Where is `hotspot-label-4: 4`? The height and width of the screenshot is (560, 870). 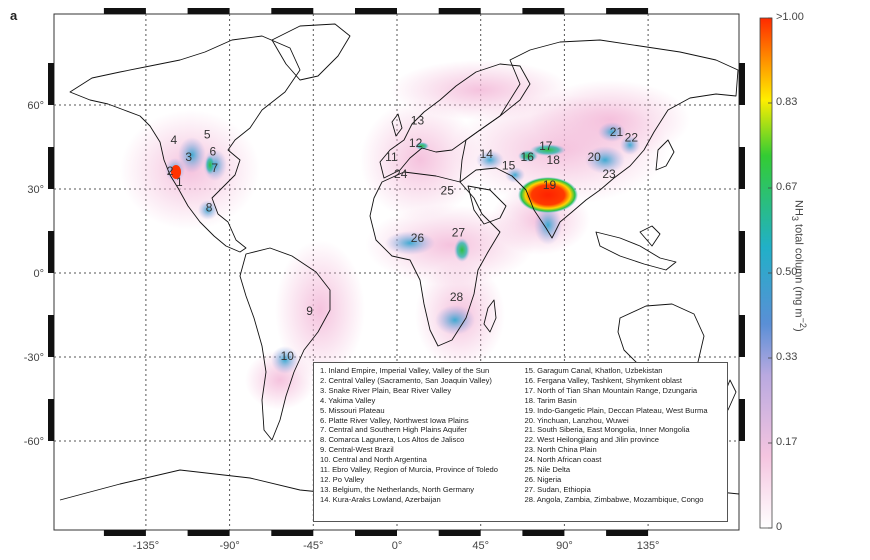
hotspot-label-4: 4 is located at coordinates (173, 140).